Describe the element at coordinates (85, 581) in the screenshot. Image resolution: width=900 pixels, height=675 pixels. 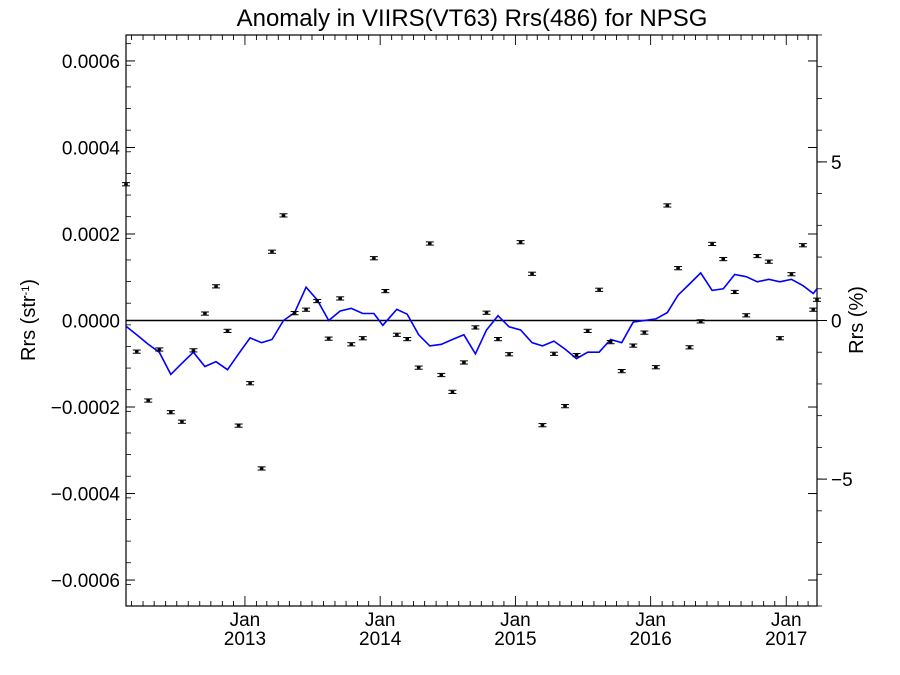
I see `y-tick-label: −0.0006` at that location.